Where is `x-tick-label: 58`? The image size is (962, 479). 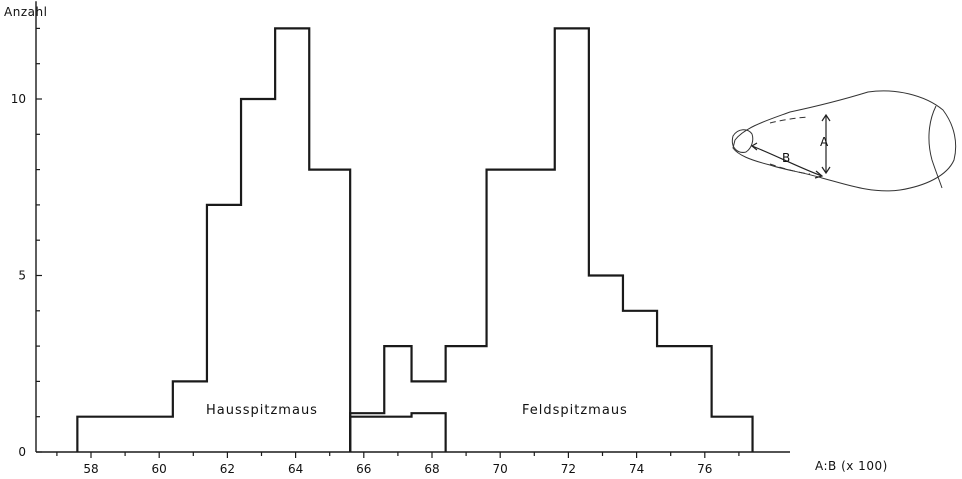 x-tick-label: 58 is located at coordinates (90, 469).